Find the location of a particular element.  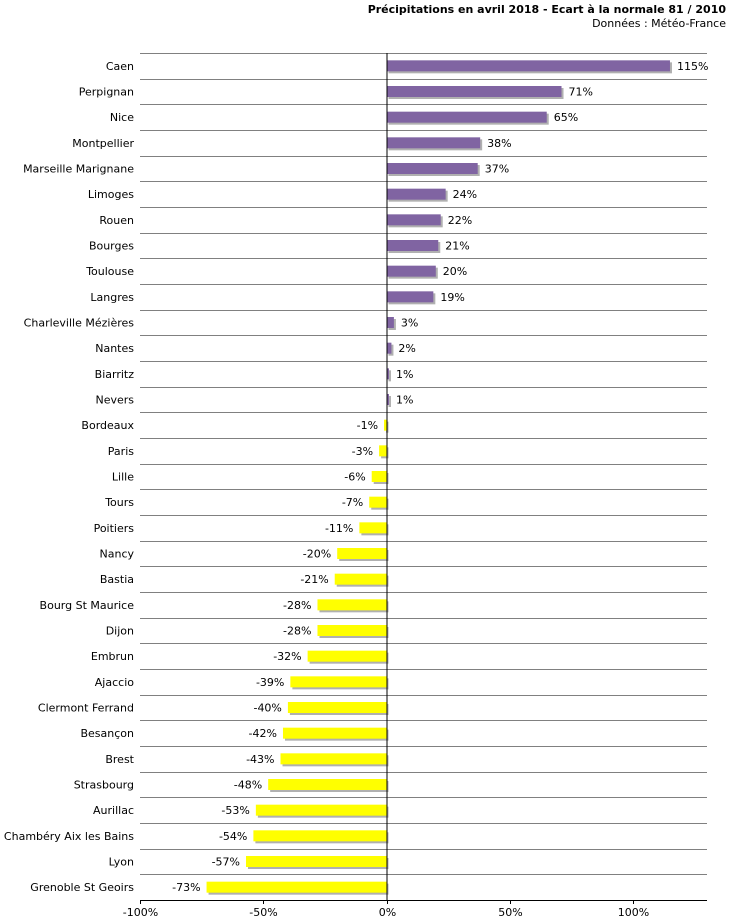

category-label: Bourges is located at coordinates (111, 246).